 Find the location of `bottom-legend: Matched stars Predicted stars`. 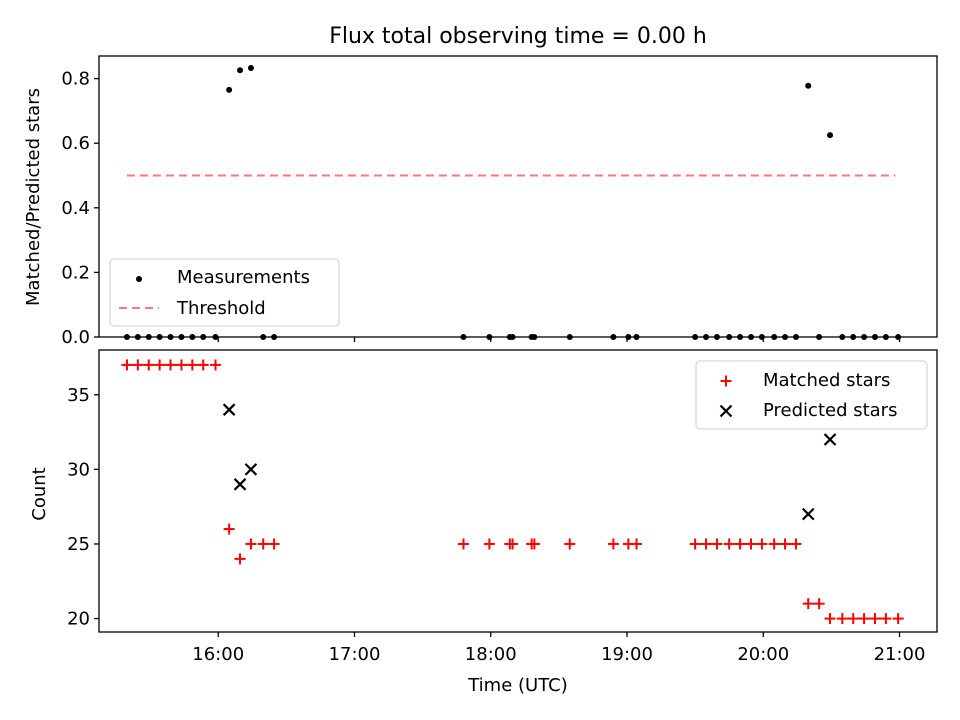

bottom-legend: Matched stars Predicted stars is located at coordinates (811, 395).